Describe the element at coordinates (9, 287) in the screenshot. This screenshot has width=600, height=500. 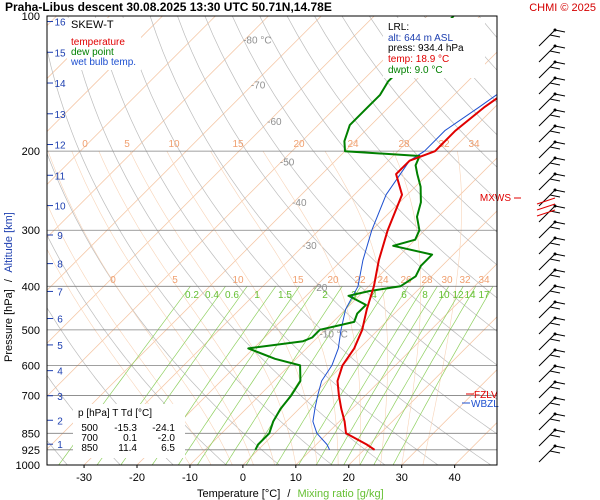
I see `y-axis-title: Pressure [hPa] / Altitude [km]` at that location.